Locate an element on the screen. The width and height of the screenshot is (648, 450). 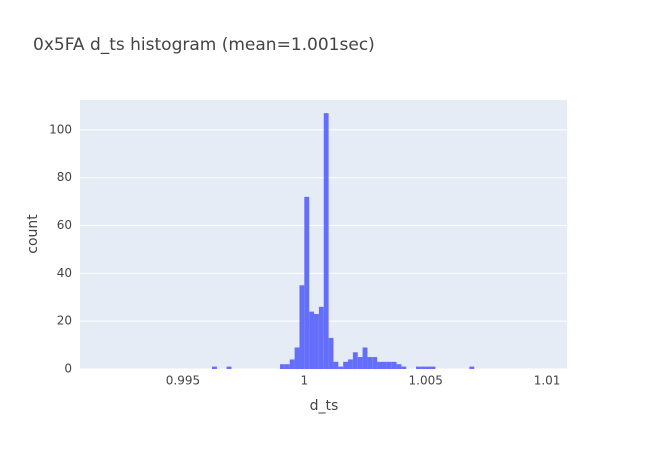
y-tick-label: 100 is located at coordinates (60, 129).